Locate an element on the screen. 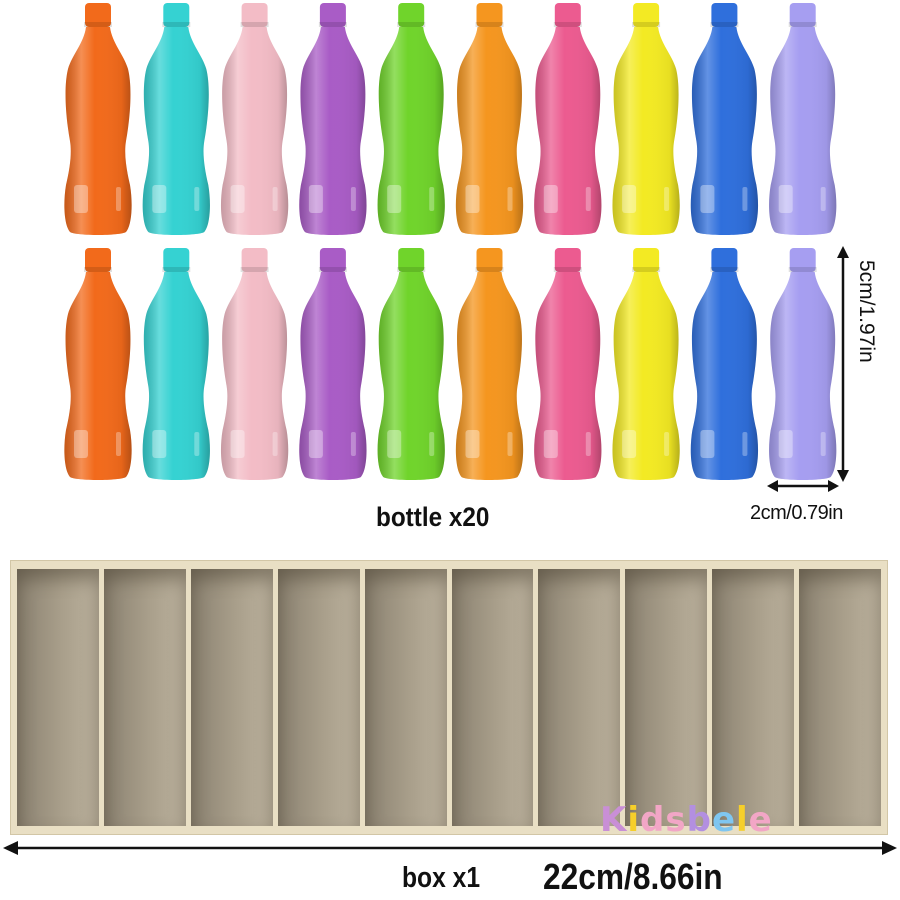  brand-logo: Kidsbele is located at coordinates (686, 820).